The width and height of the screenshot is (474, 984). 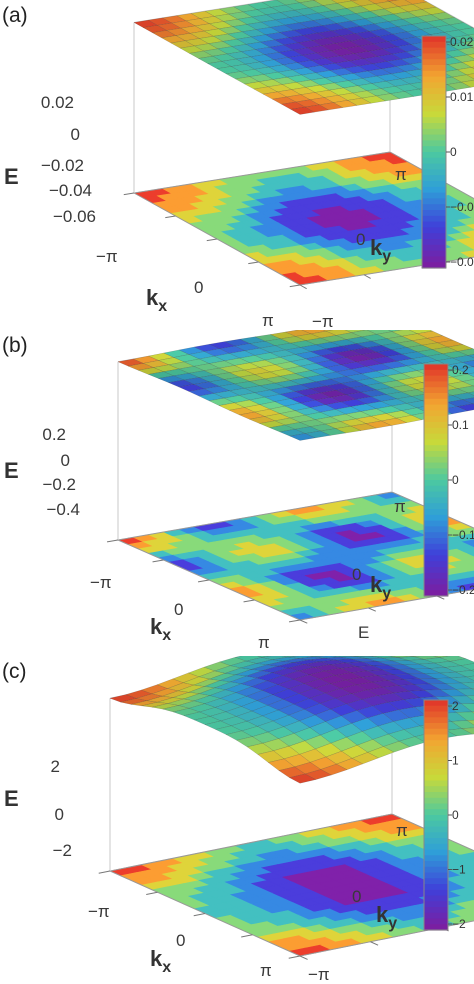 I want to click on y-tick: π, so click(x=400, y=506).